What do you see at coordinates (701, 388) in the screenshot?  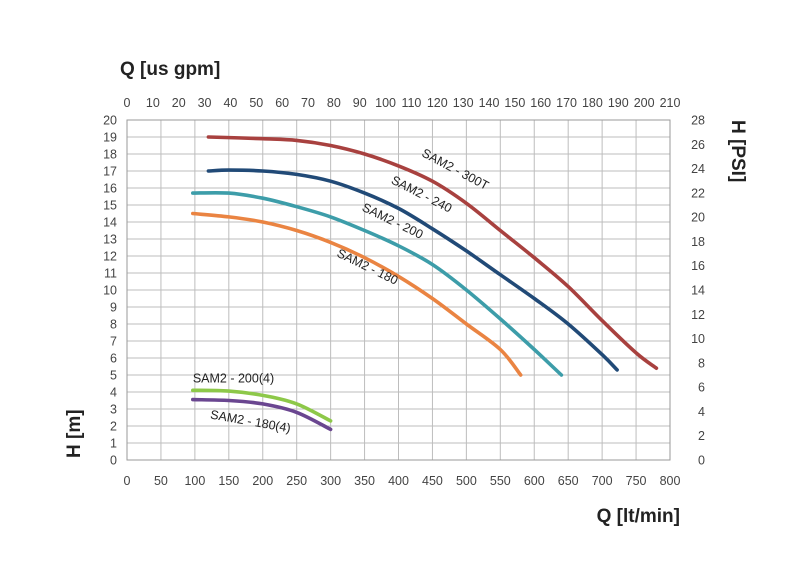 I see `y2-tick-label: 6` at bounding box center [701, 388].